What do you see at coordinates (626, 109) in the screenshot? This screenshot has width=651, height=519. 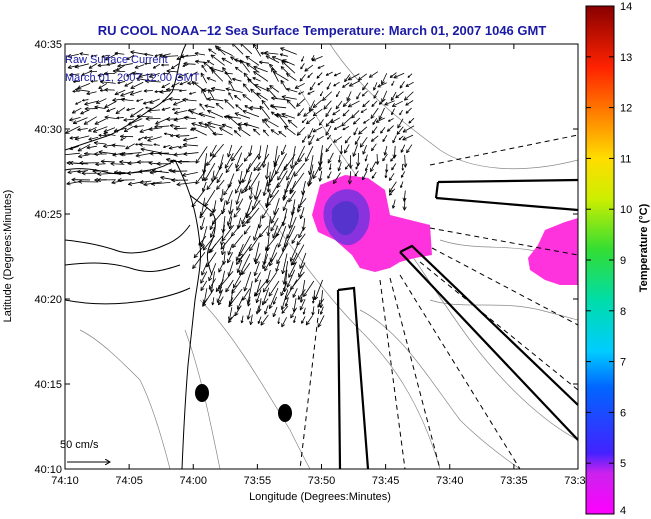 I see `colorbar-tick-label: 12` at bounding box center [626, 109].